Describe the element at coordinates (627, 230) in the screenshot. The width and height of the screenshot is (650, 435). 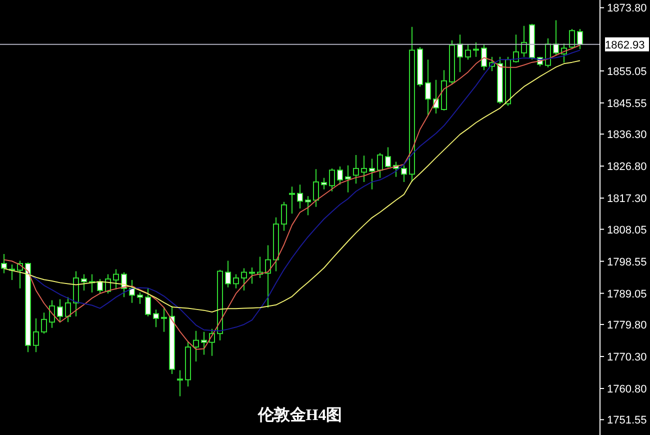
I see `y-tick-label: 1808.05` at that location.